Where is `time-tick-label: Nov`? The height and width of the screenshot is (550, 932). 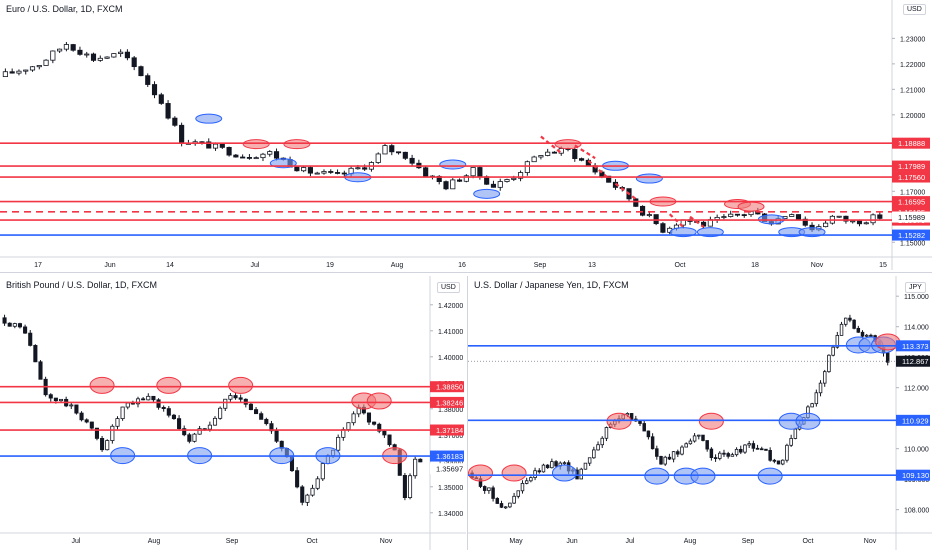
time-tick-label: Nov is located at coordinates (870, 541).